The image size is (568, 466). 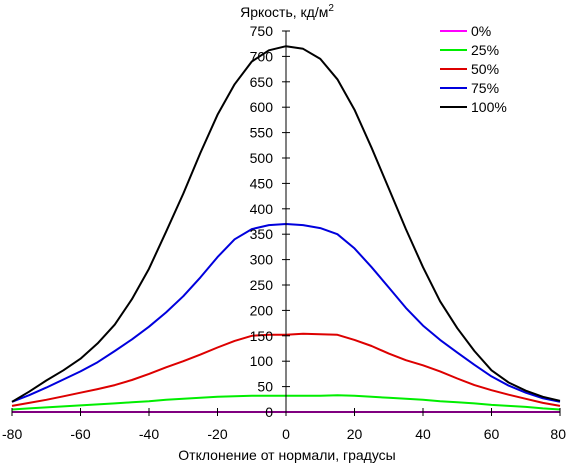 What do you see at coordinates (485, 69) in the screenshot?
I see `legend-label: 50%` at bounding box center [485, 69].